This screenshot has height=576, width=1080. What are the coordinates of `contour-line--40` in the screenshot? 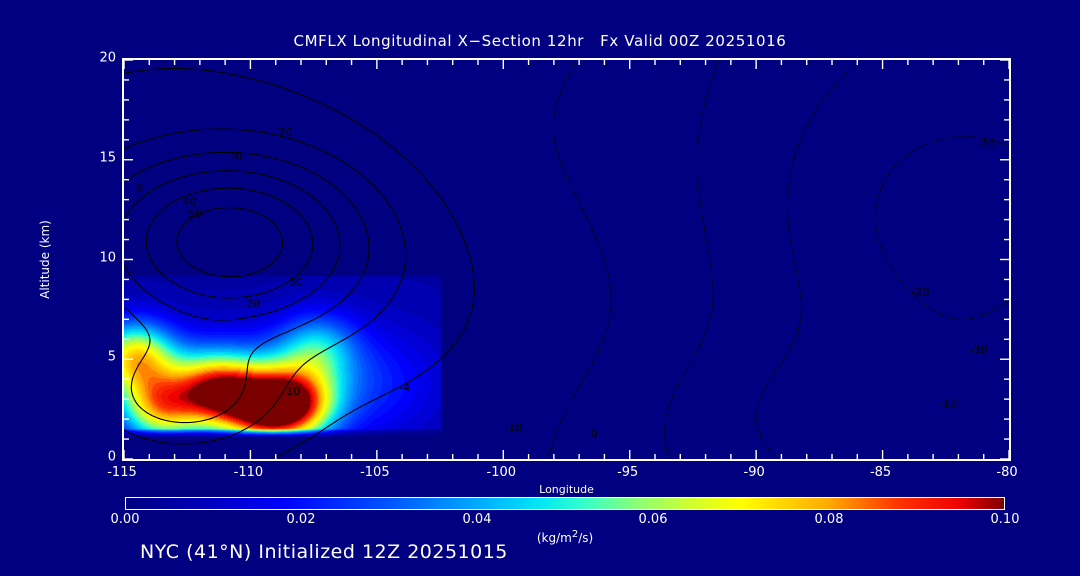 It's located at (942, 228).